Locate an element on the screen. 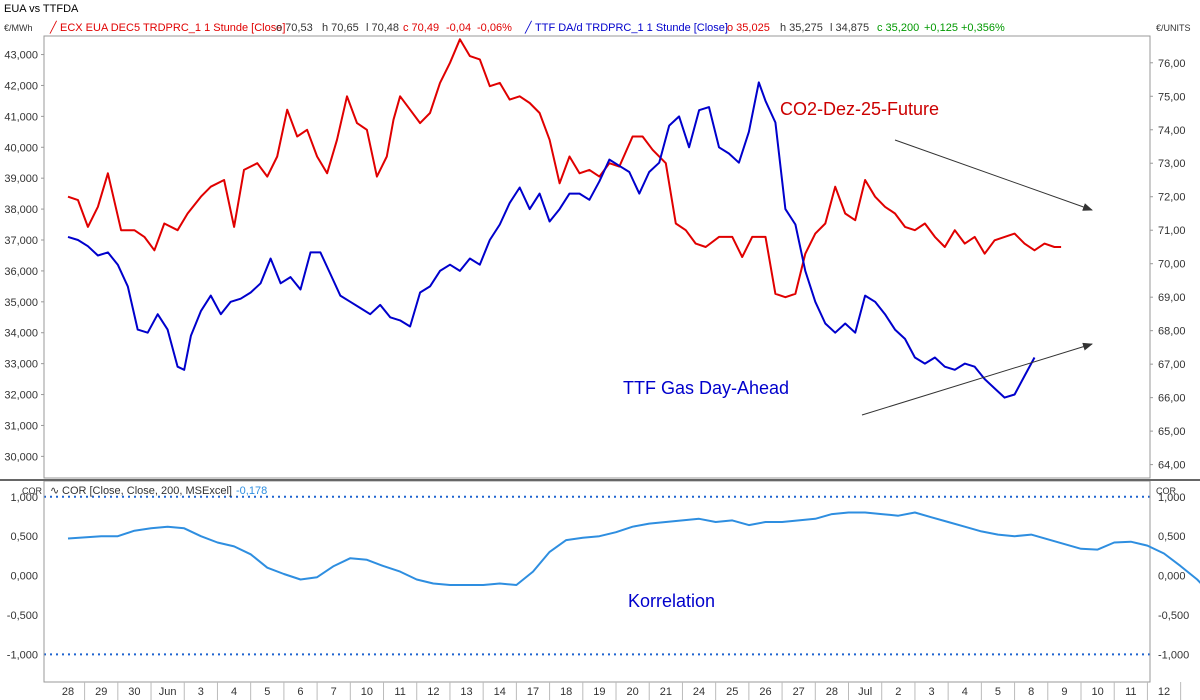 Image resolution: width=1200 pixels, height=700 pixels. right-axis-tick-label: 68,00 is located at coordinates (1172, 332).